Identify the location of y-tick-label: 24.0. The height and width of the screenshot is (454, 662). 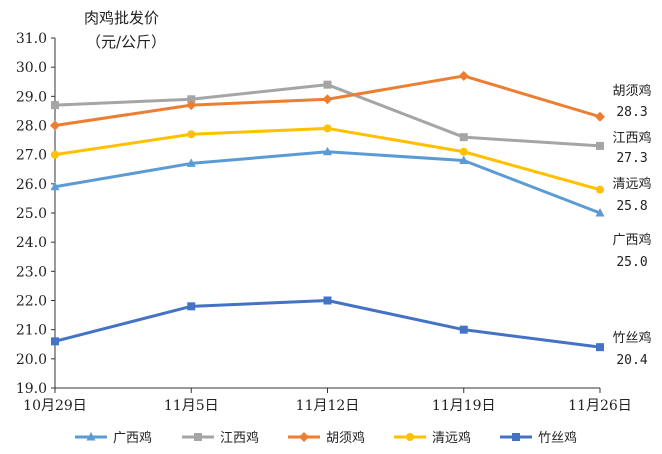
(31, 243).